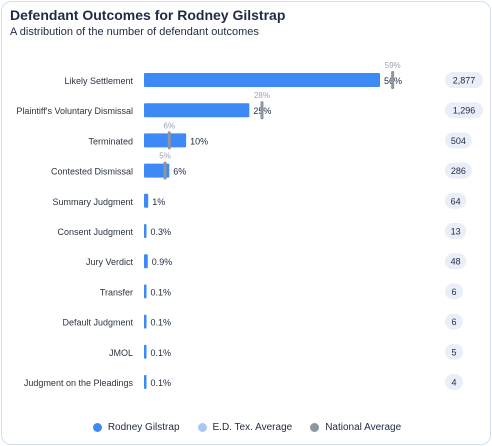  Describe the element at coordinates (143, 427) in the screenshot. I see `legend-label-judge: Rodney Gilstrap` at that location.